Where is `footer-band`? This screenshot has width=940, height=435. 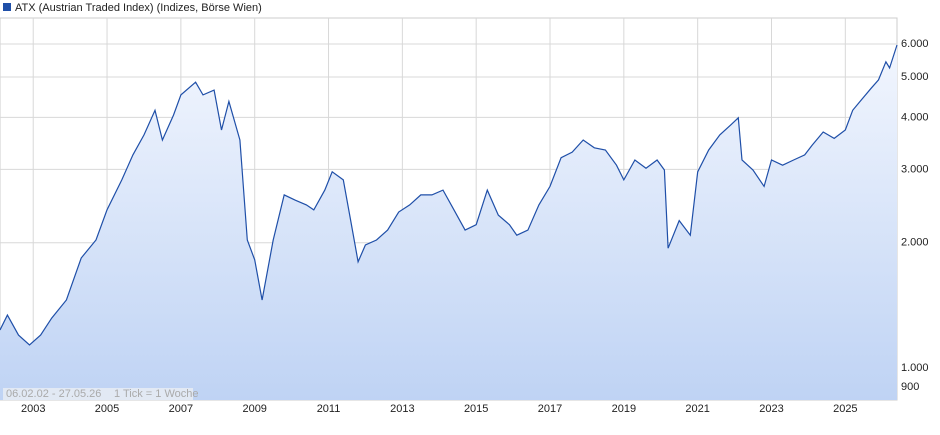 footer-band is located at coordinates (98, 394).